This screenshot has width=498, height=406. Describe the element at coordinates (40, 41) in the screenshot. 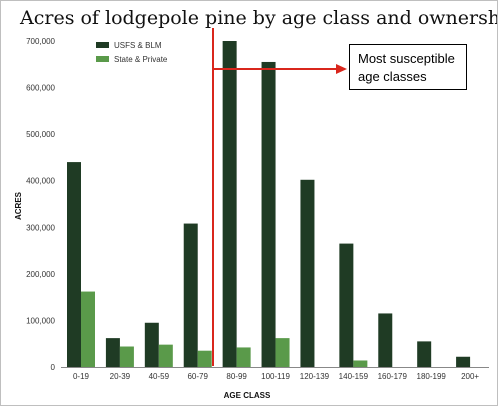

I see `y-tick-label: 700,000` at that location.